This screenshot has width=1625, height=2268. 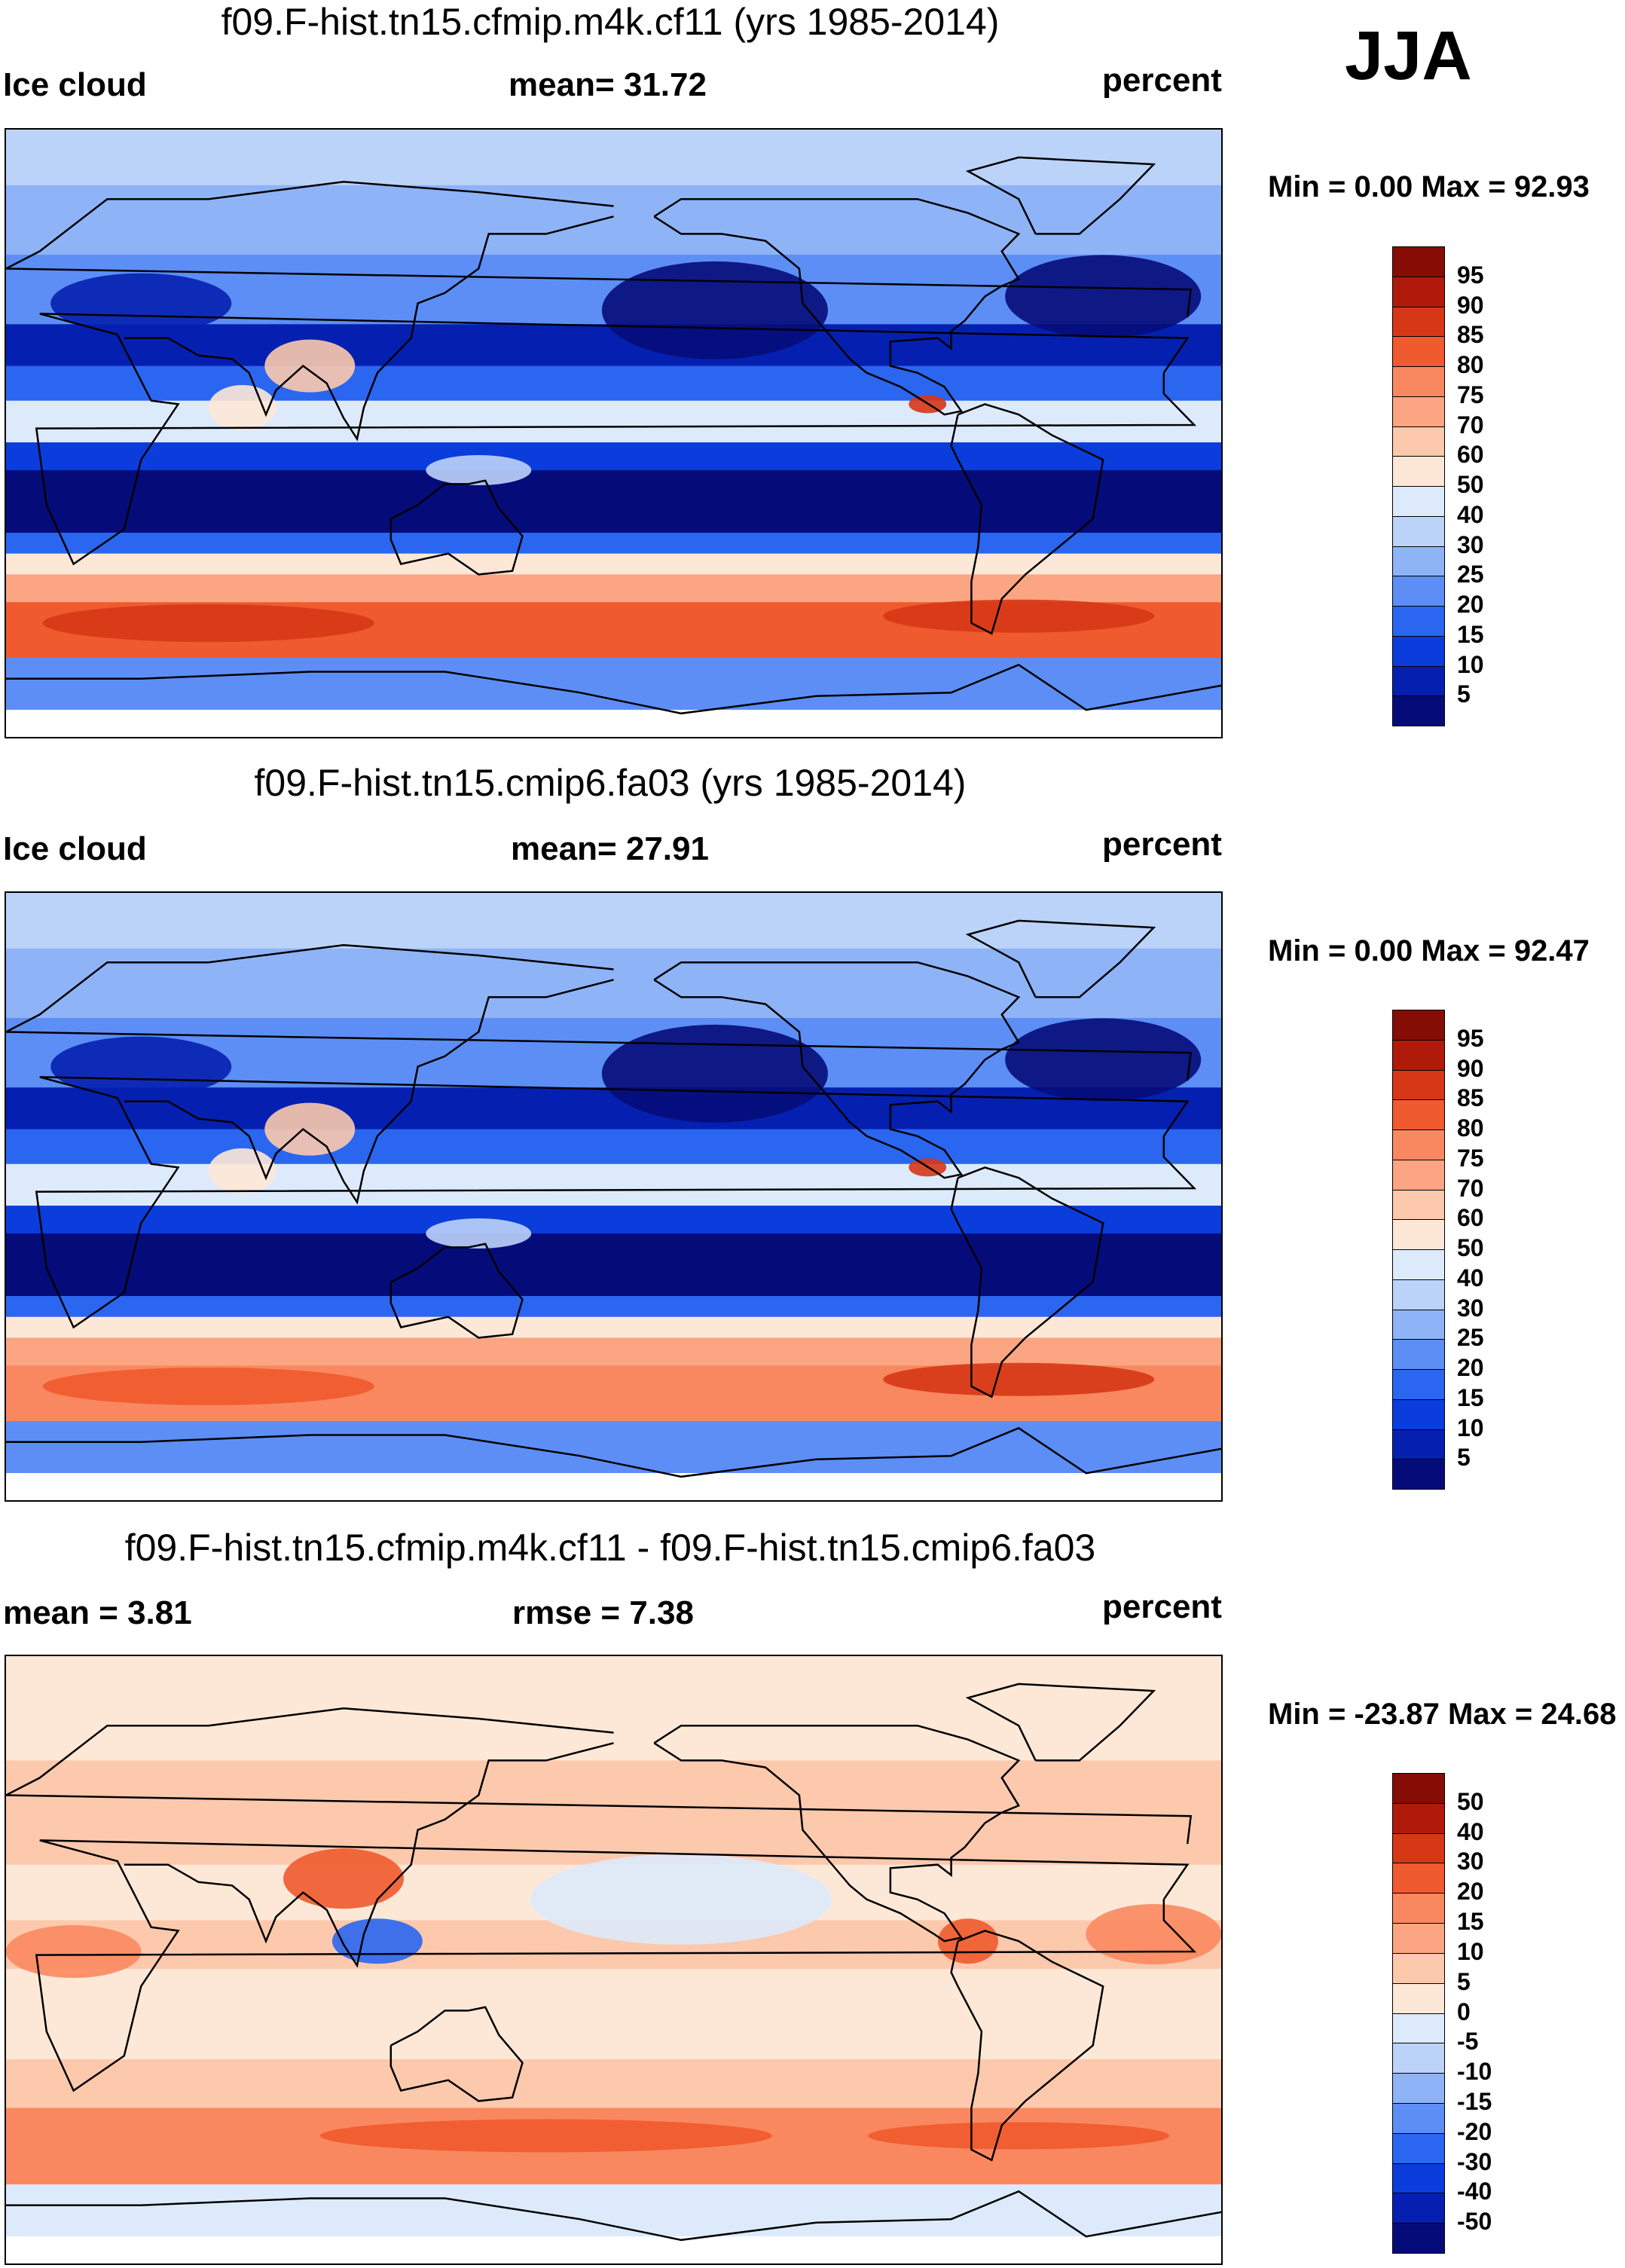 What do you see at coordinates (1470, 1158) in the screenshot?
I see `colorbar-tick-label: 75` at bounding box center [1470, 1158].